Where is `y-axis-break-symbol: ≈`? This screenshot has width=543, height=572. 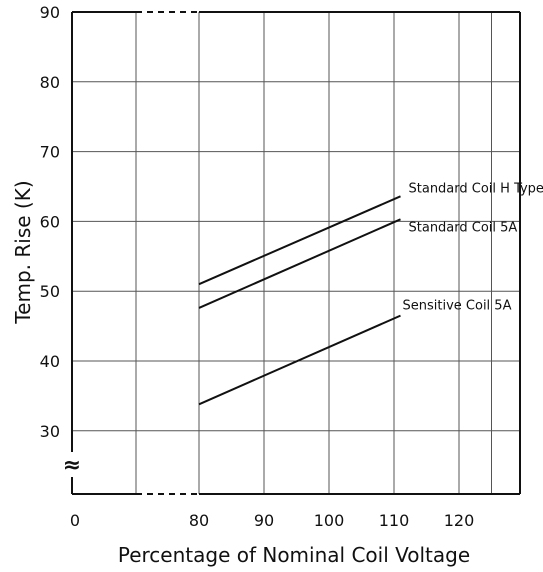 y-axis-break-symbol: ≈ is located at coordinates (72, 465).